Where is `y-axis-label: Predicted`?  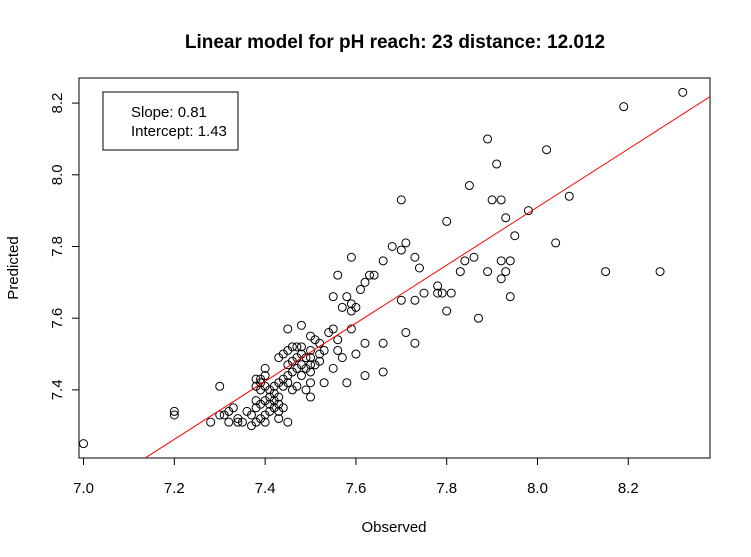 y-axis-label: Predicted is located at coordinates (13, 267).